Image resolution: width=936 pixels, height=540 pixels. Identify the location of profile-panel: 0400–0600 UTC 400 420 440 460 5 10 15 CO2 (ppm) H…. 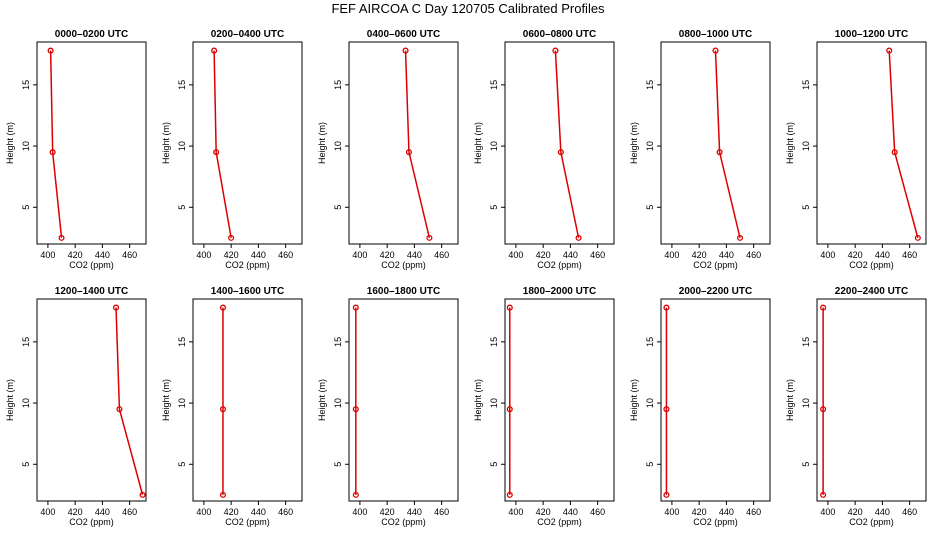
(388, 149).